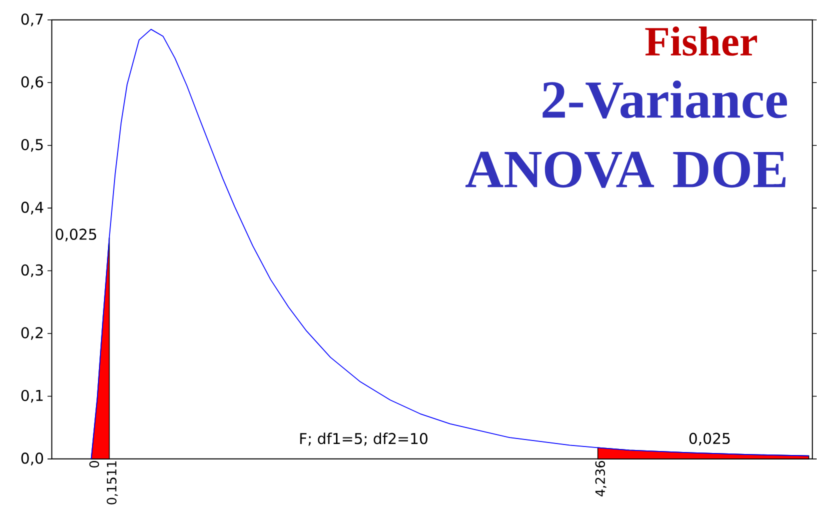 This screenshot has height=511, width=817. I want to click on y-tick-label: 0,0, so click(32, 459).